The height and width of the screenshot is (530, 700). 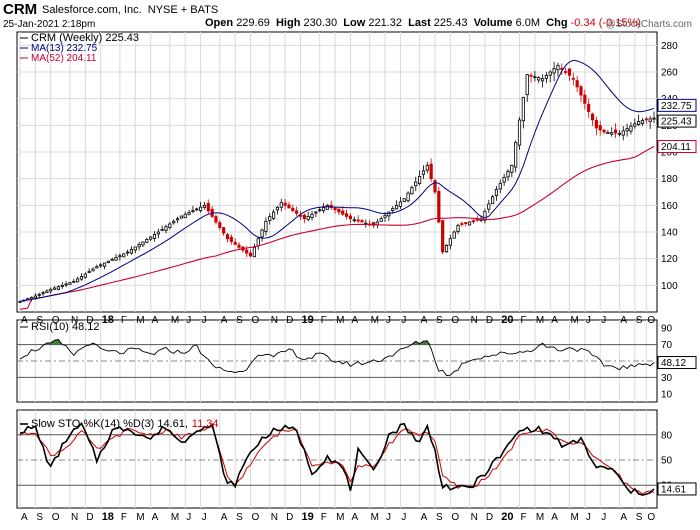 I want to click on legend-stoch: Slow STO %K(14) %D(3) 14.61,, so click(x=109, y=424).